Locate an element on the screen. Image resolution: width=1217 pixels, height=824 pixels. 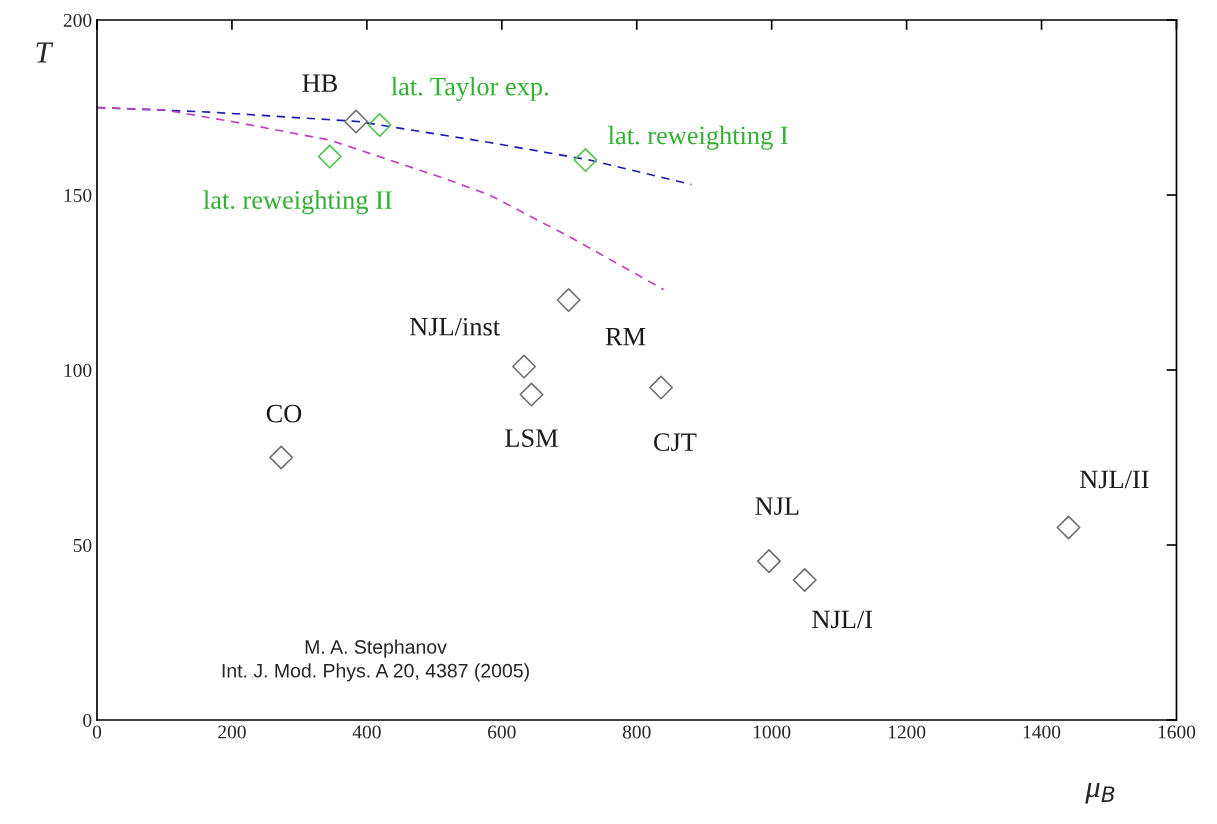
y-tick-label: 50 is located at coordinates (82, 545).